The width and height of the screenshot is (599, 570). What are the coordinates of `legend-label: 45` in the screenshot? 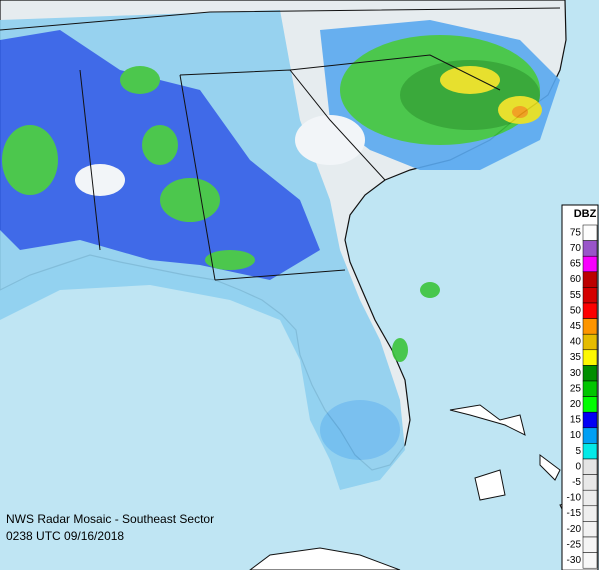 It's located at (576, 326).